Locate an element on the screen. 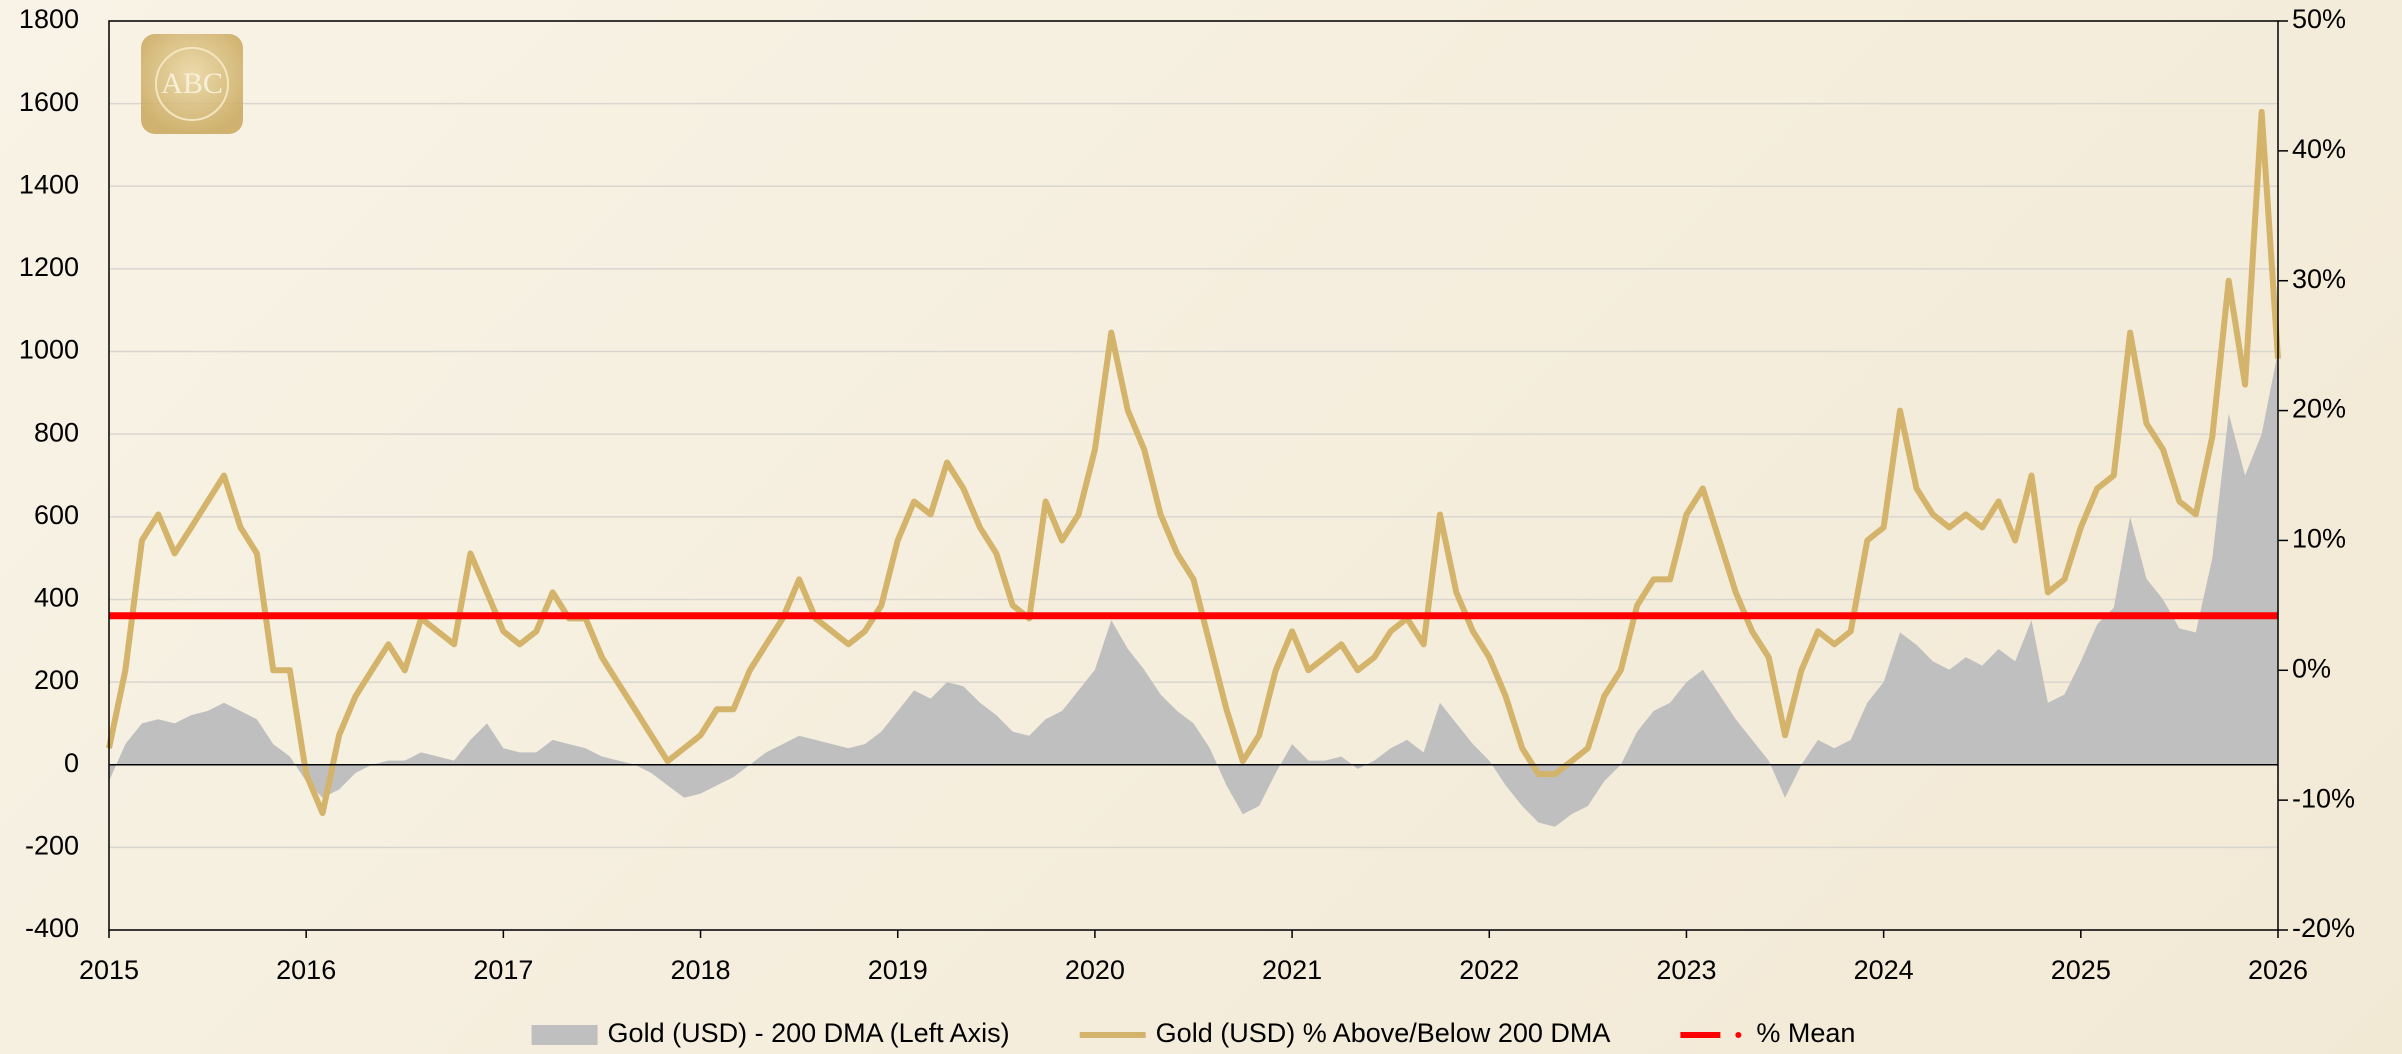 The image size is (2402, 1054). y2-tick-label: -20% is located at coordinates (2323, 928).